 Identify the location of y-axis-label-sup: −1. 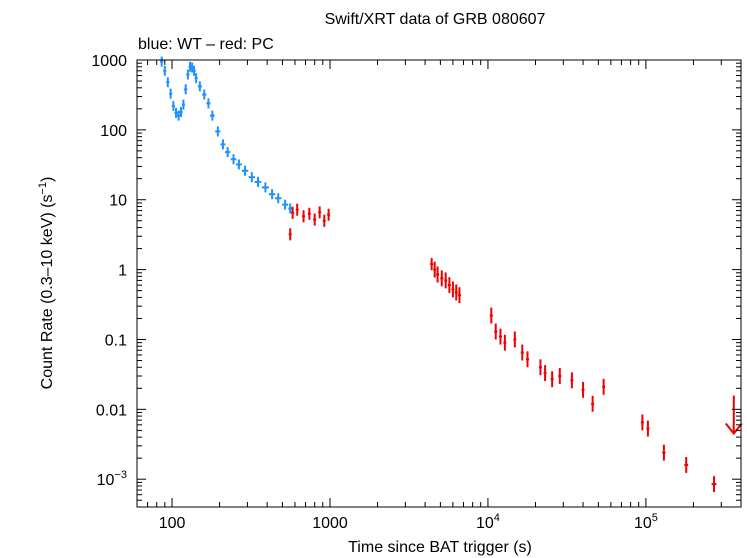
(43, 188).